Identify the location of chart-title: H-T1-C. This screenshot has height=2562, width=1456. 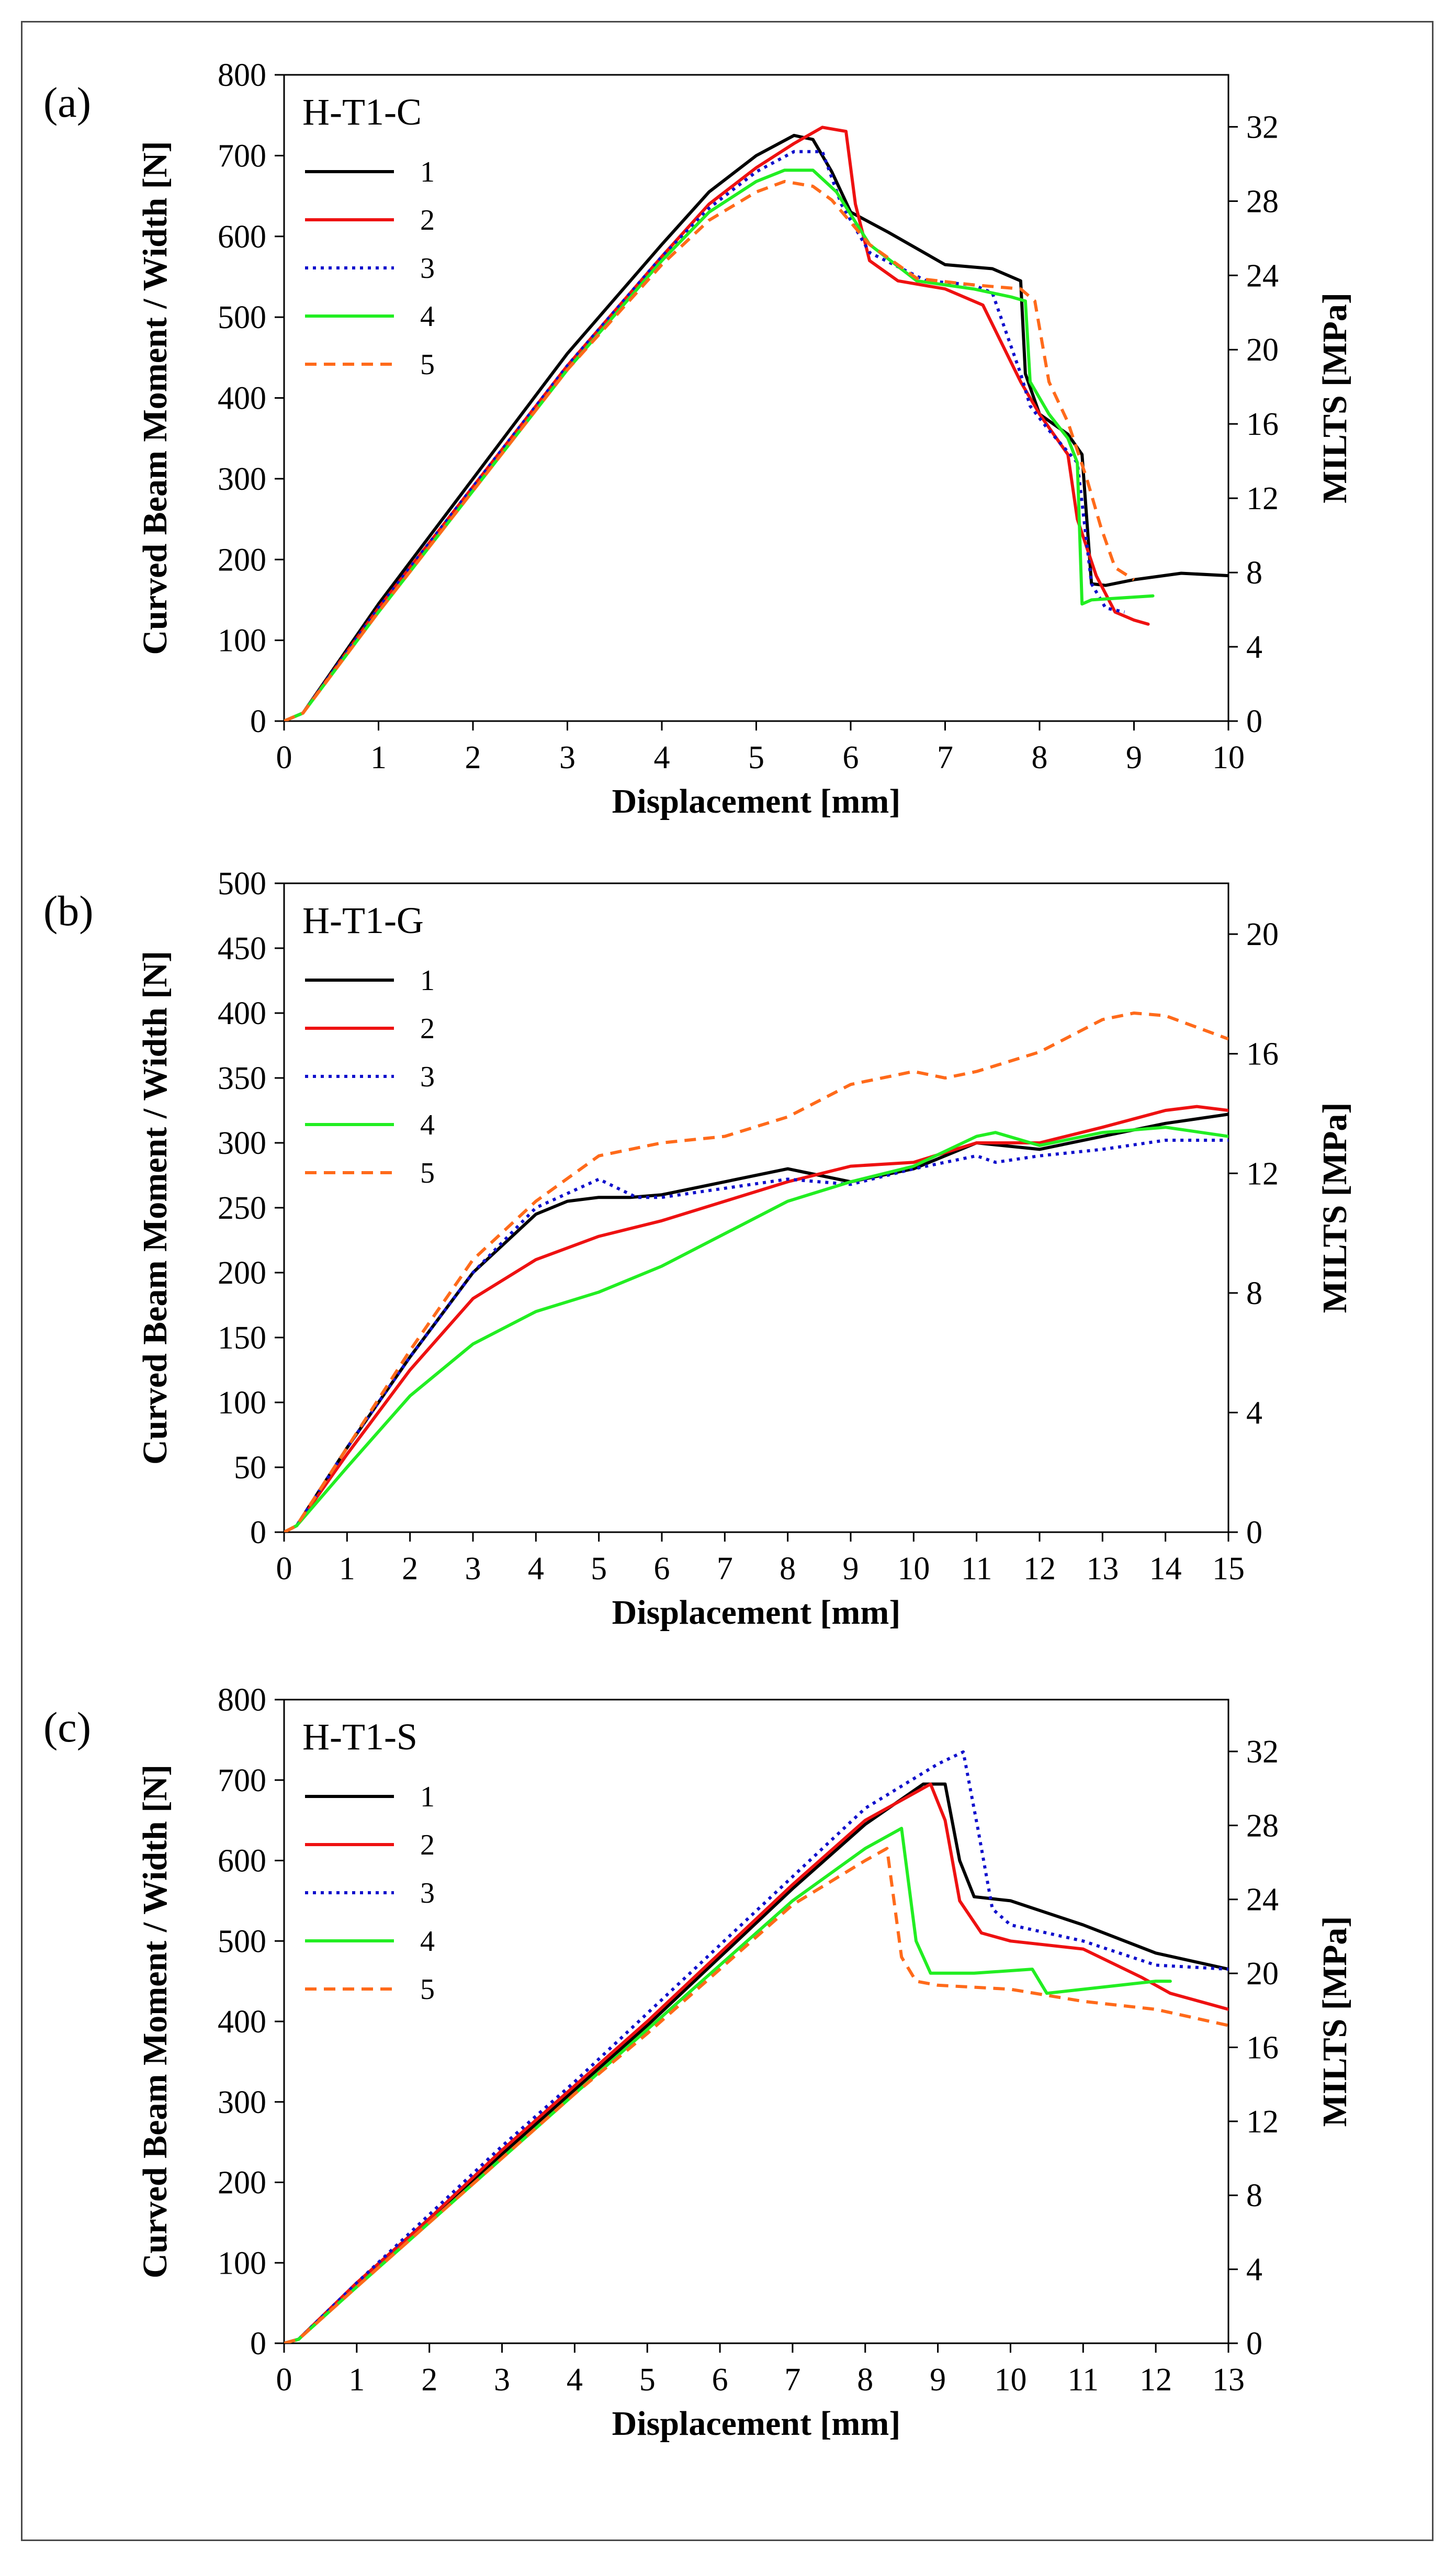
(362, 112).